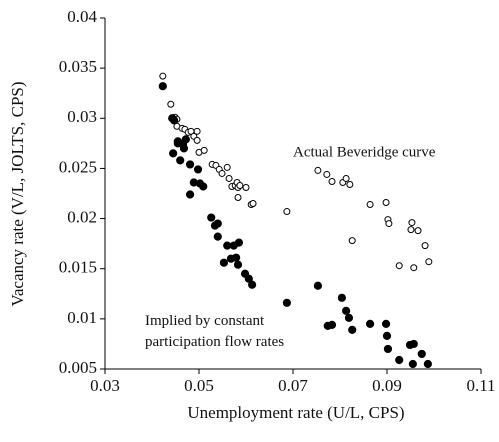 The width and height of the screenshot is (499, 442). What do you see at coordinates (78, 367) in the screenshot?
I see `y-tick-label: 0.005` at bounding box center [78, 367].